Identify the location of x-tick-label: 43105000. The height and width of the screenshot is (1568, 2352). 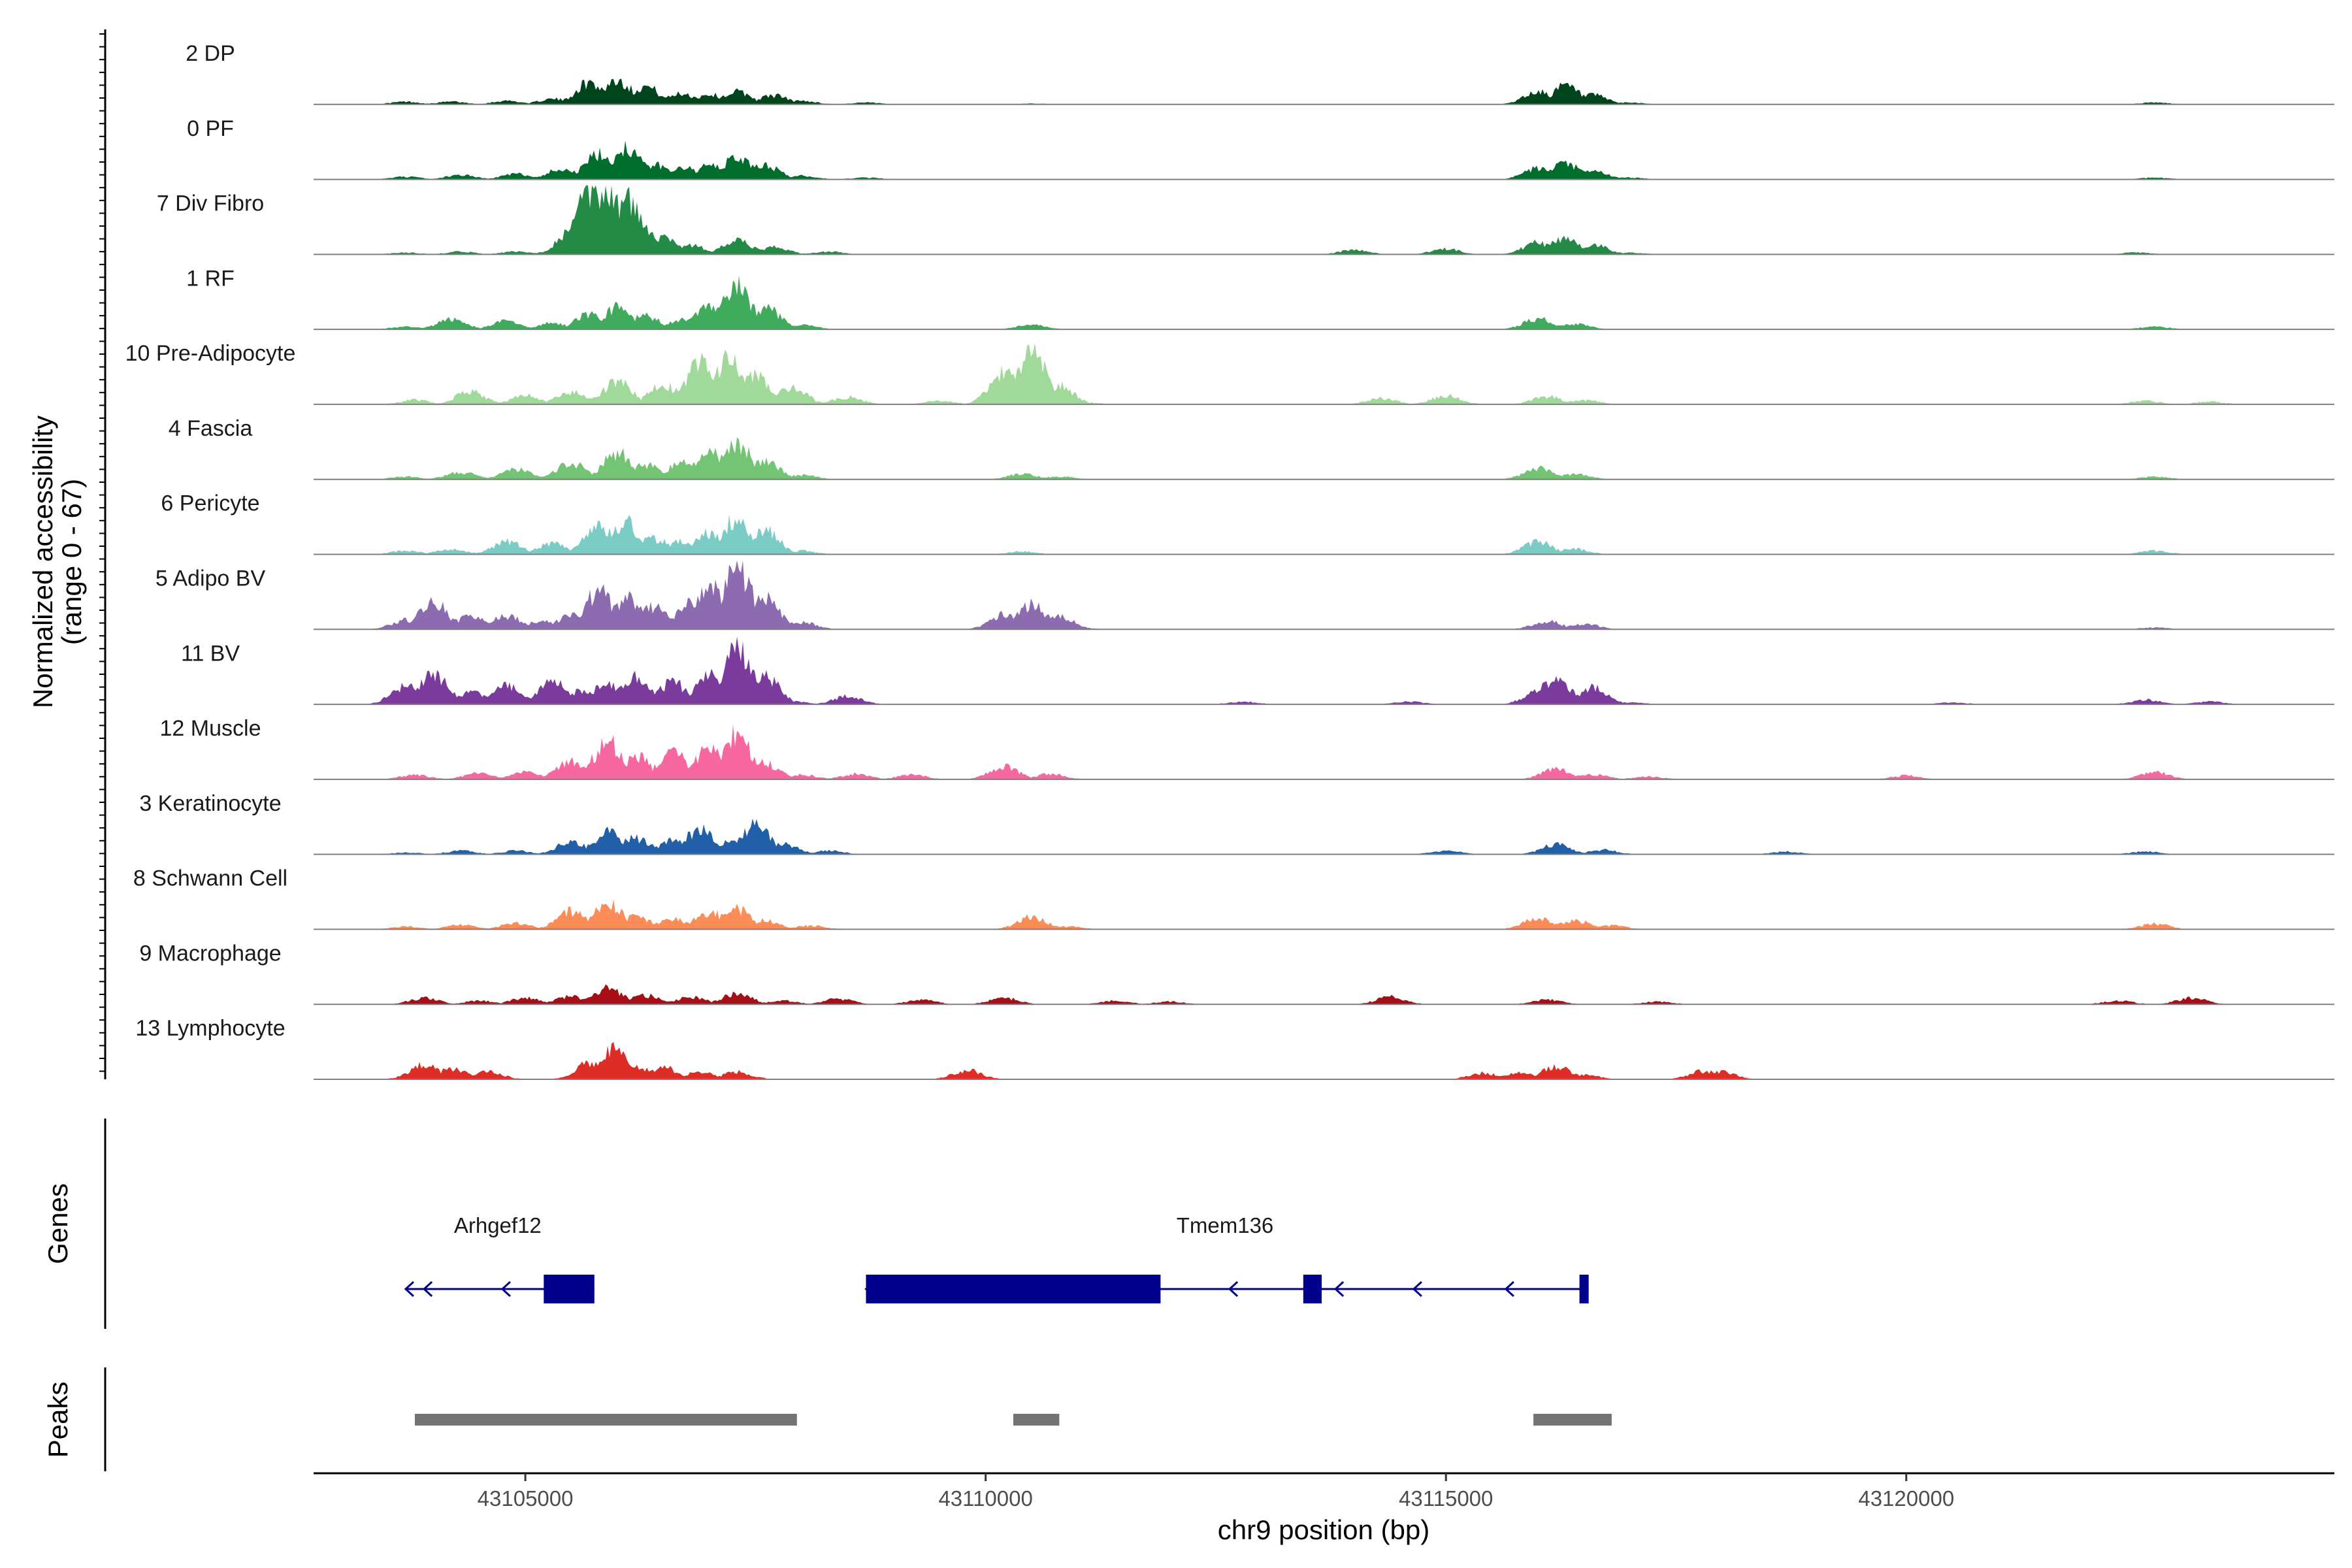
(526, 1498).